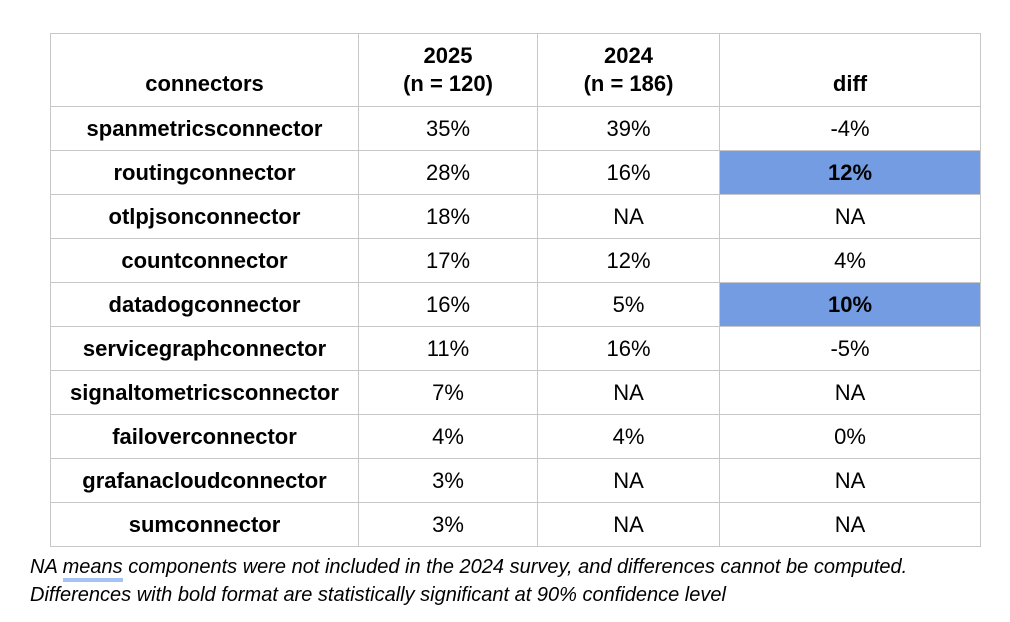  Describe the element at coordinates (46, 567) in the screenshot. I see `footnote-na-prefix: NA` at that location.